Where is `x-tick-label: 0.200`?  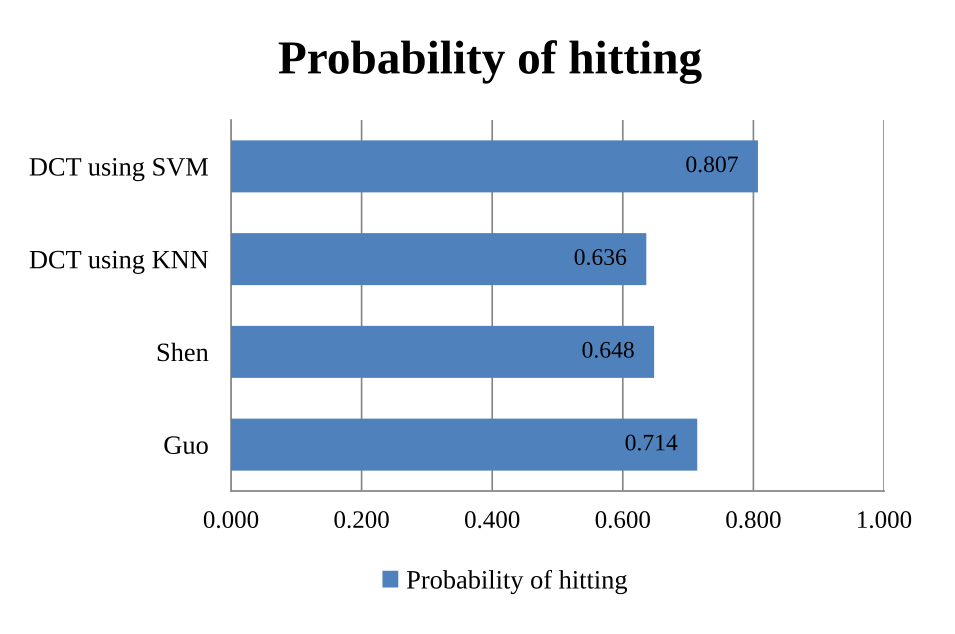 x-tick-label: 0.200 is located at coordinates (361, 519).